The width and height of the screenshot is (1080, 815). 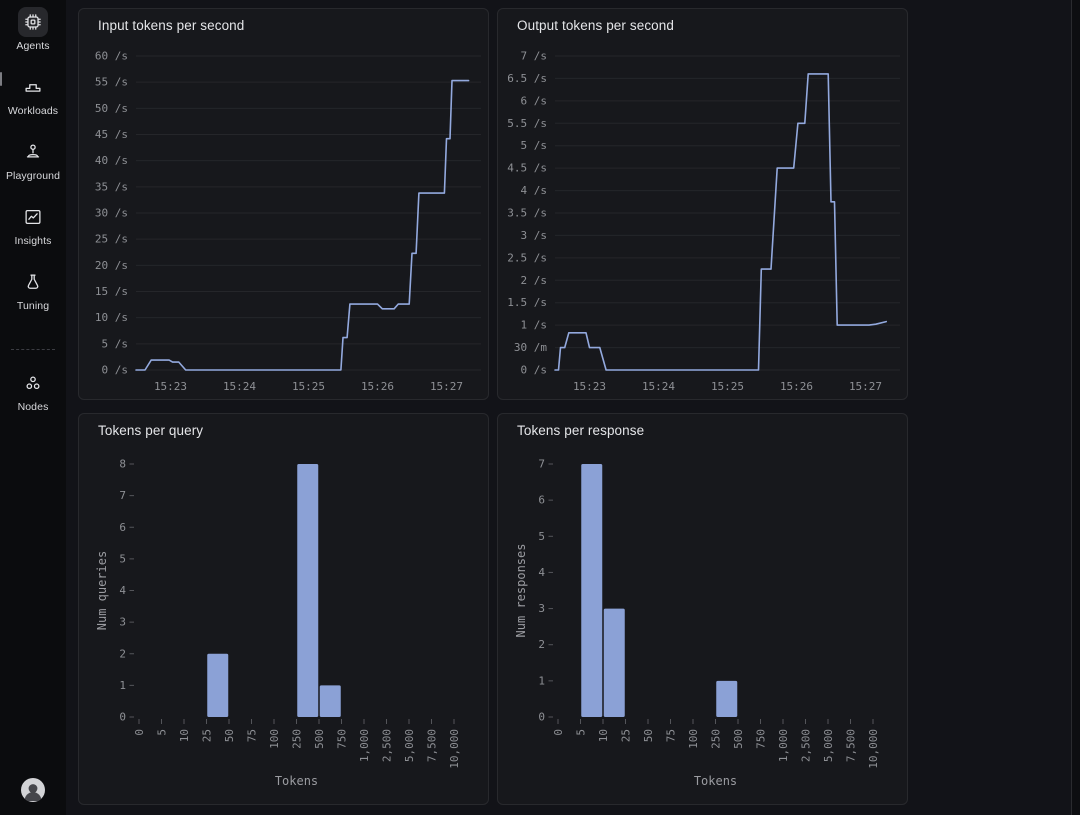 What do you see at coordinates (111, 160) in the screenshot?
I see `svg-text: 40 /s` at bounding box center [111, 160].